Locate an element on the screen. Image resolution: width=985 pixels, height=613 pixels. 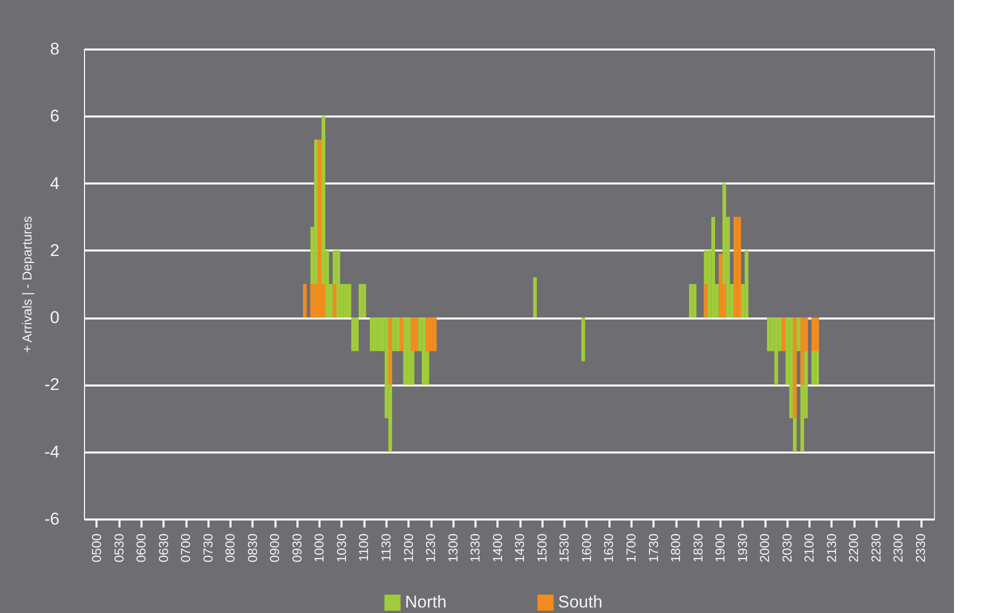
x-tick-label: 2330 is located at coordinates (920, 548).